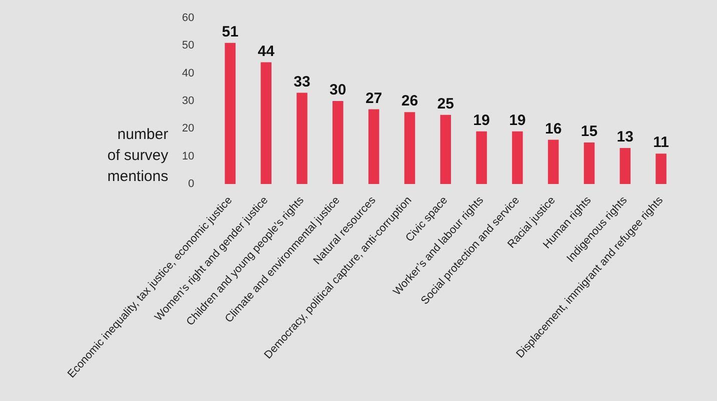 This screenshot has height=401, width=717. What do you see at coordinates (589, 131) in the screenshot?
I see `data-label: 15` at bounding box center [589, 131].